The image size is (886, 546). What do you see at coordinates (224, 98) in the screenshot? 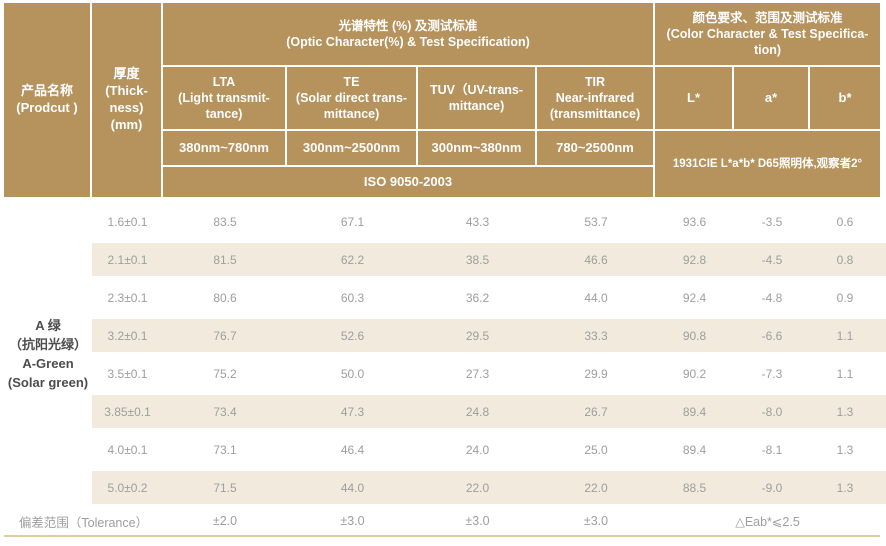
I see `header-lta: LTA (Light transmit- tance)` at bounding box center [224, 98].